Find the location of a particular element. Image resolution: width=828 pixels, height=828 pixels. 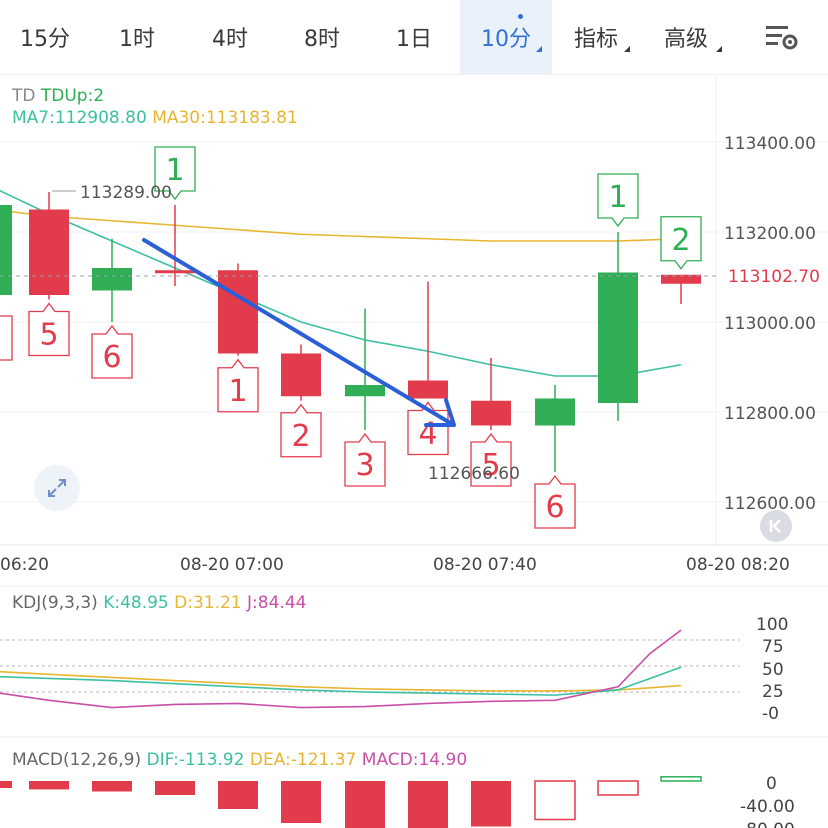

kdj-k-line is located at coordinates (341, 681).